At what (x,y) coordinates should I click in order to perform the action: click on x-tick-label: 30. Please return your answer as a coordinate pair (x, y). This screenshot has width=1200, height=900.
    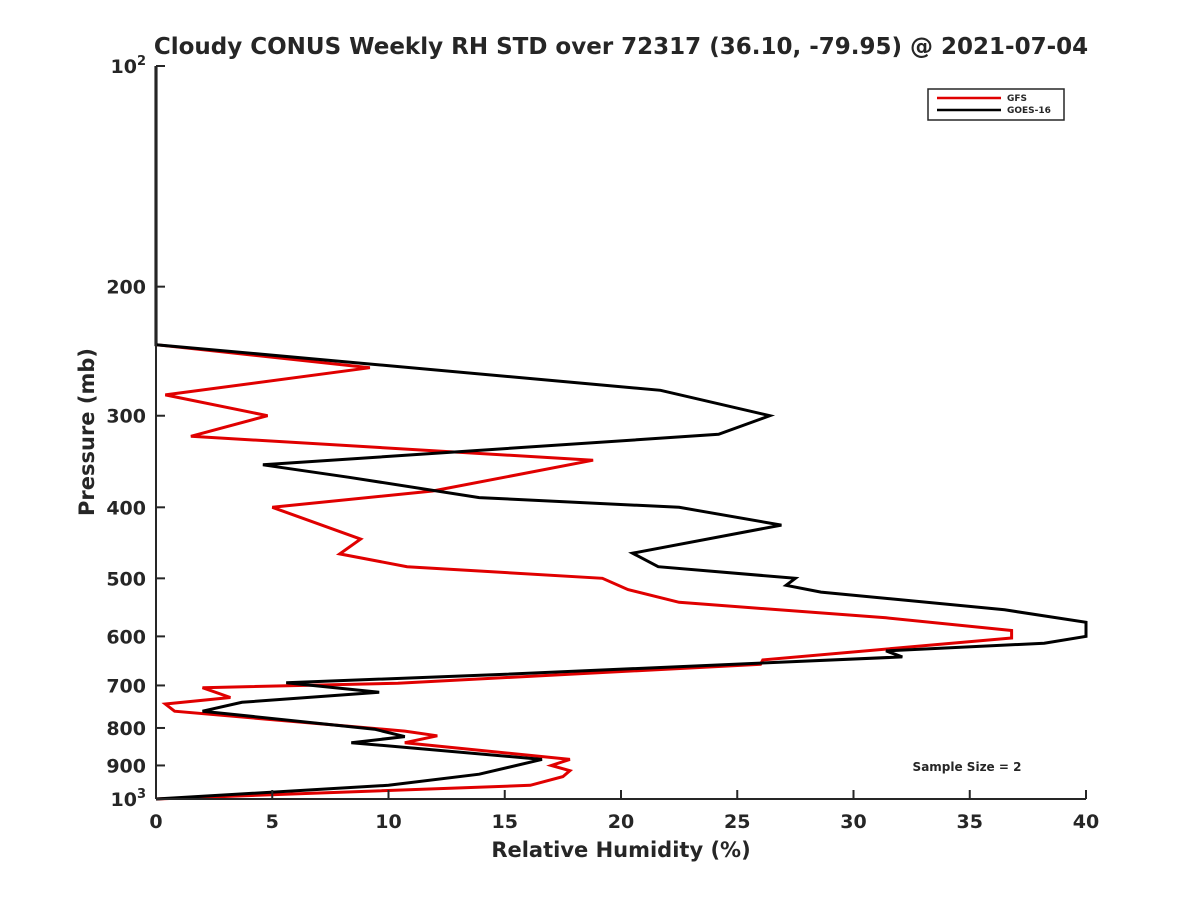
    Looking at the image, I should click on (853, 822).